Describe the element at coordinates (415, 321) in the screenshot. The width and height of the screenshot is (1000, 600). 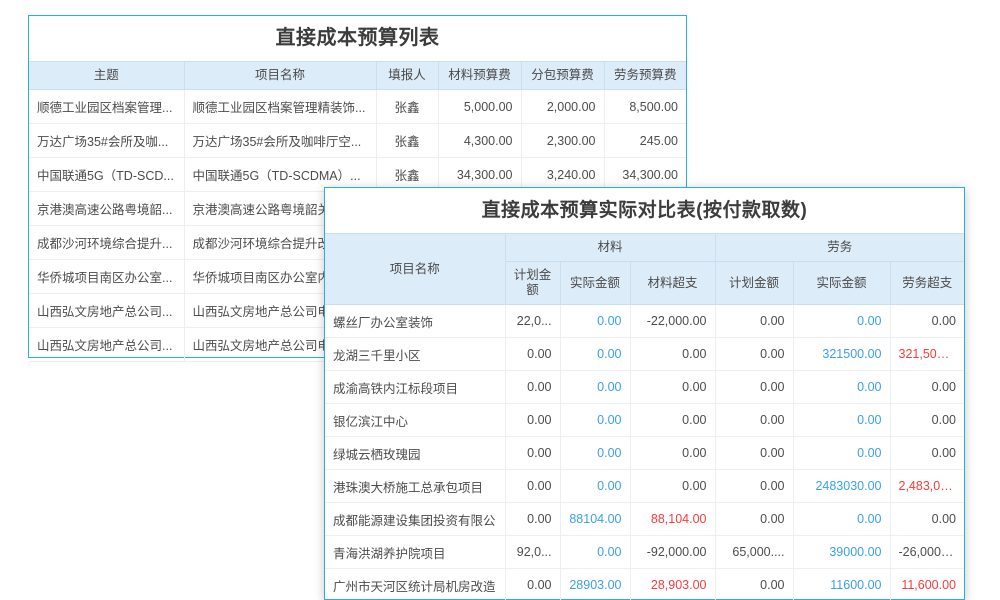
I see `cell-project-name: 螺丝厂办公室装饰` at that location.